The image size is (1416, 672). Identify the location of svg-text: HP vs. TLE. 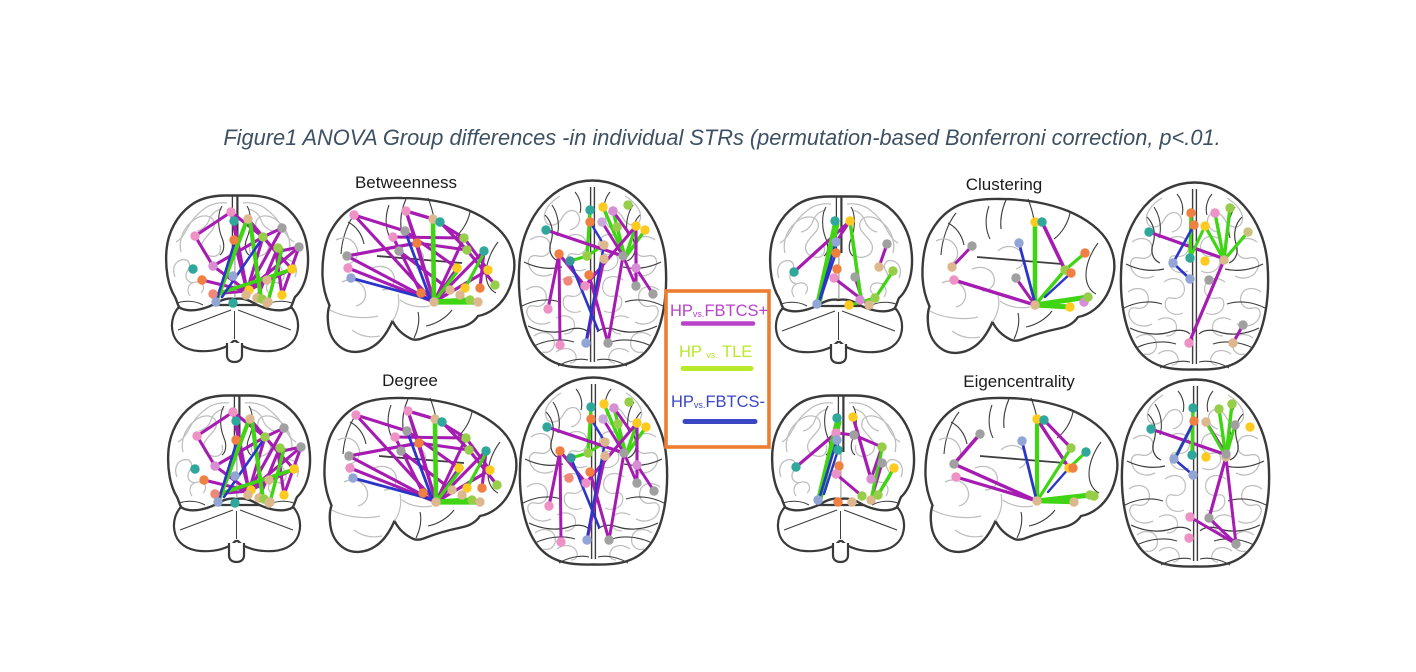
(715, 352).